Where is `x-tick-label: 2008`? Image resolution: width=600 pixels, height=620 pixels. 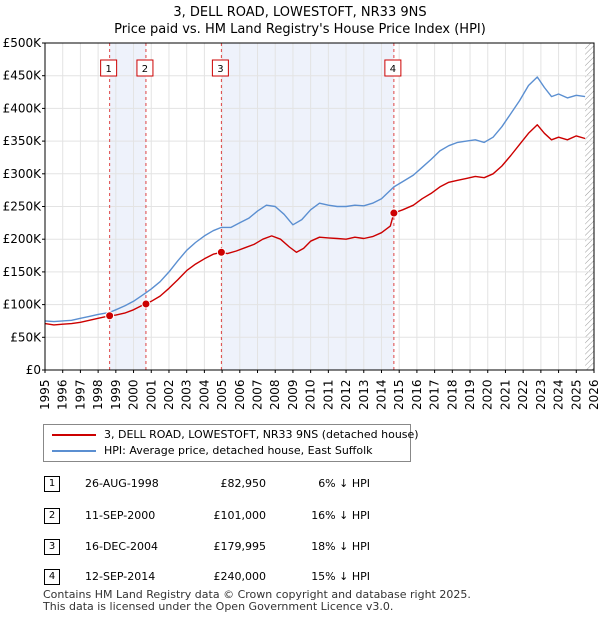 x-tick-label: 2008 is located at coordinates (275, 394).